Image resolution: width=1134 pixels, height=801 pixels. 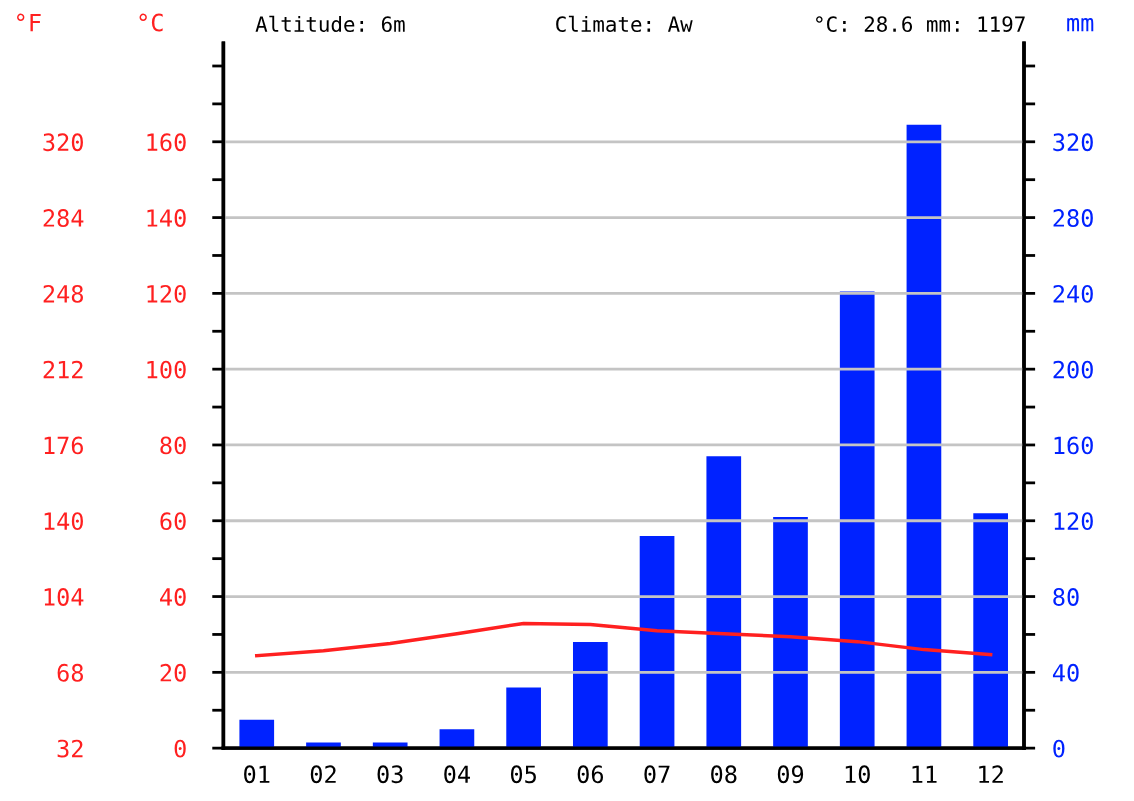 What do you see at coordinates (166, 293) in the screenshot?
I see `y-tick-label: 120` at bounding box center [166, 293].